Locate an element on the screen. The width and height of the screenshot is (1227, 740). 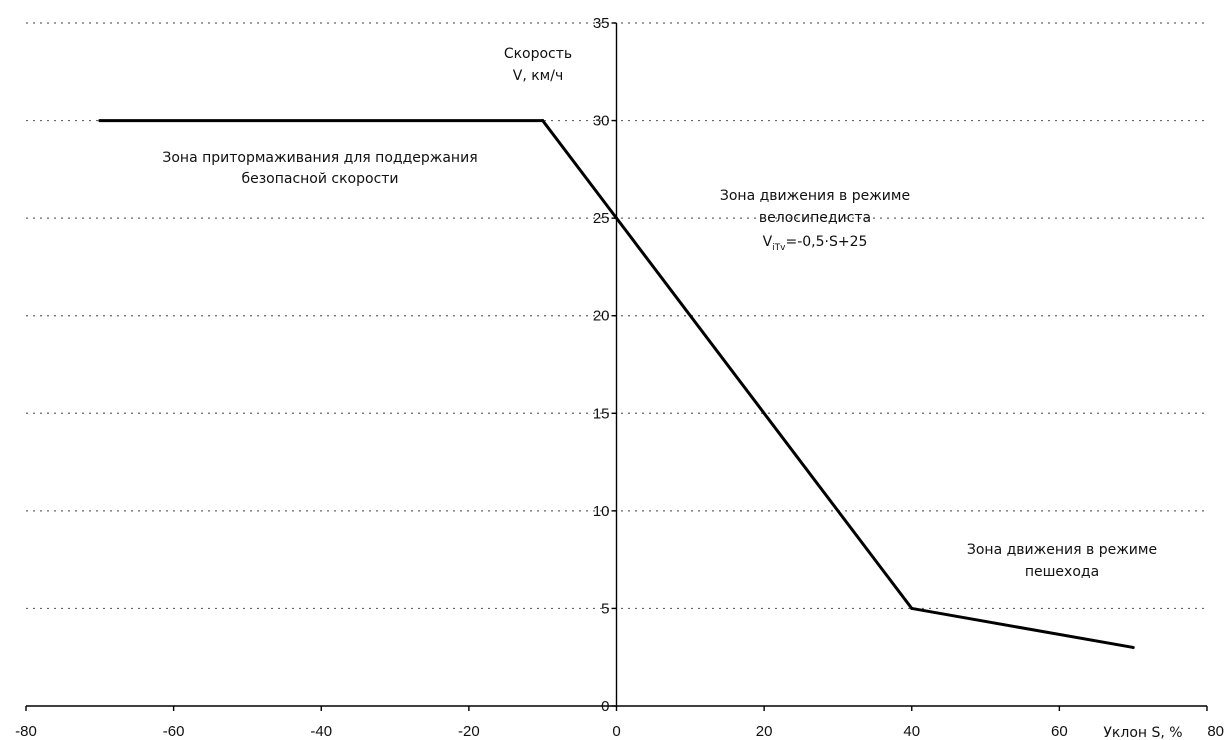
x-tick-labels: -80 -60 -40 -20 0 20 40 60 80 is located at coordinates (619, 731).